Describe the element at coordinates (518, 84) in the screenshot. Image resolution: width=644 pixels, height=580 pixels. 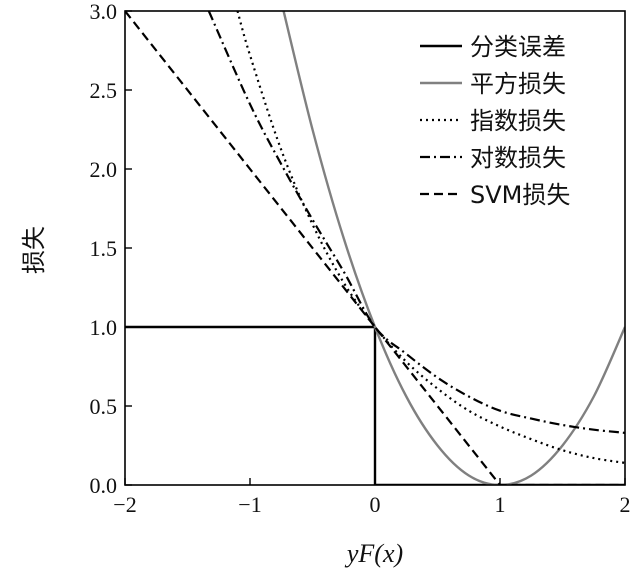
I see `legend-label-2: 平方损失` at that location.